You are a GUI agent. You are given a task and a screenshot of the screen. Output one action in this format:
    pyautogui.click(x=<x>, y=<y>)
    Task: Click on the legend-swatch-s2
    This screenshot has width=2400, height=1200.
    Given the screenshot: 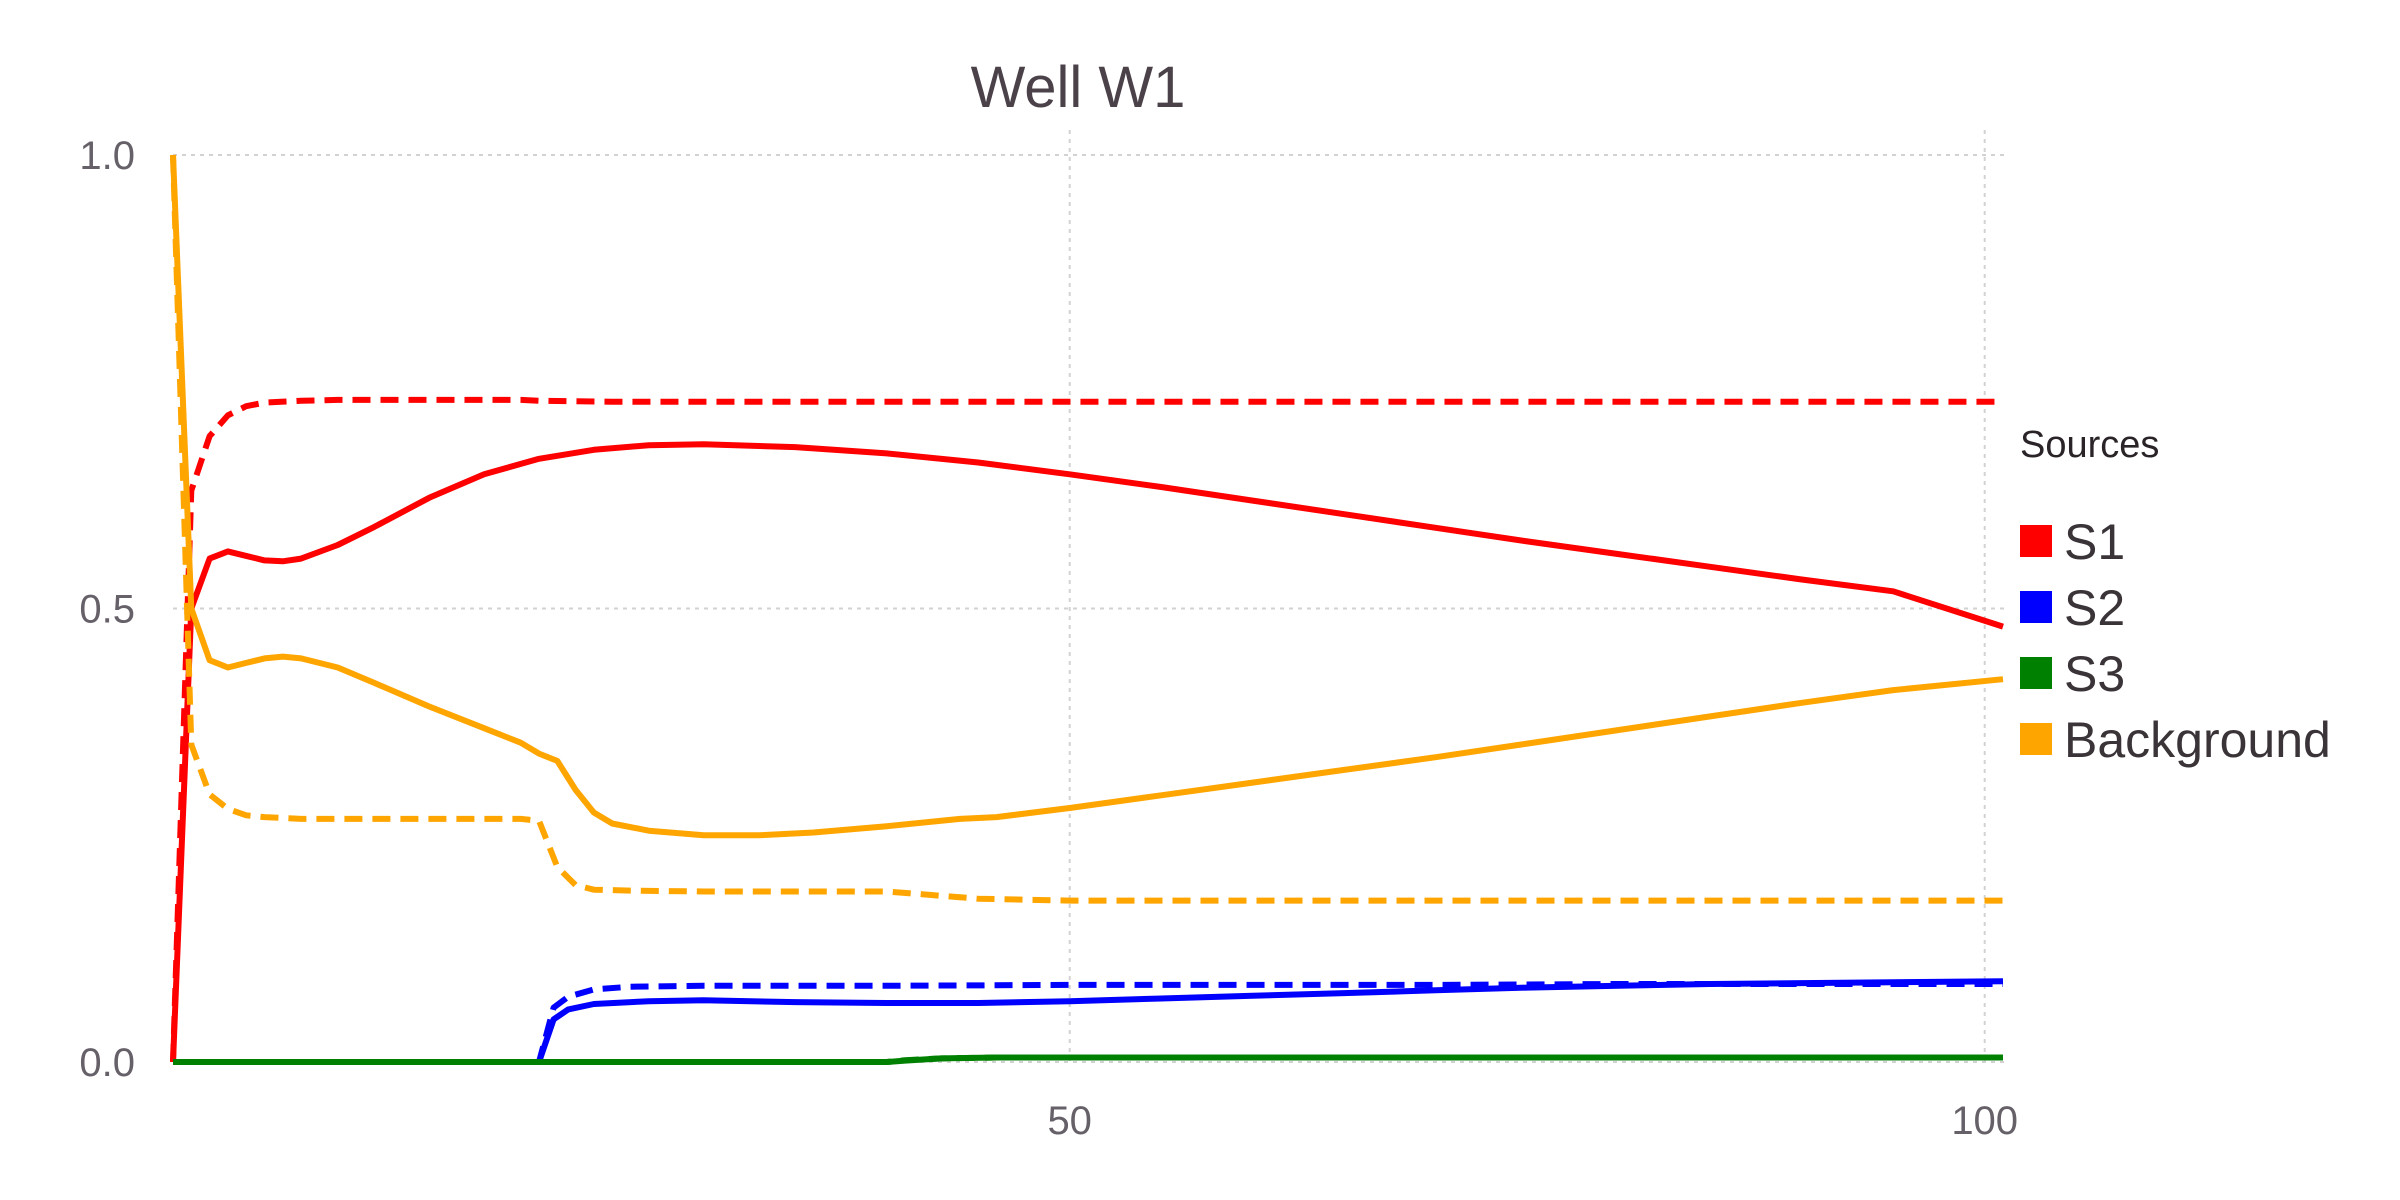 What is the action you would take?
    pyautogui.click(x=2036, y=607)
    